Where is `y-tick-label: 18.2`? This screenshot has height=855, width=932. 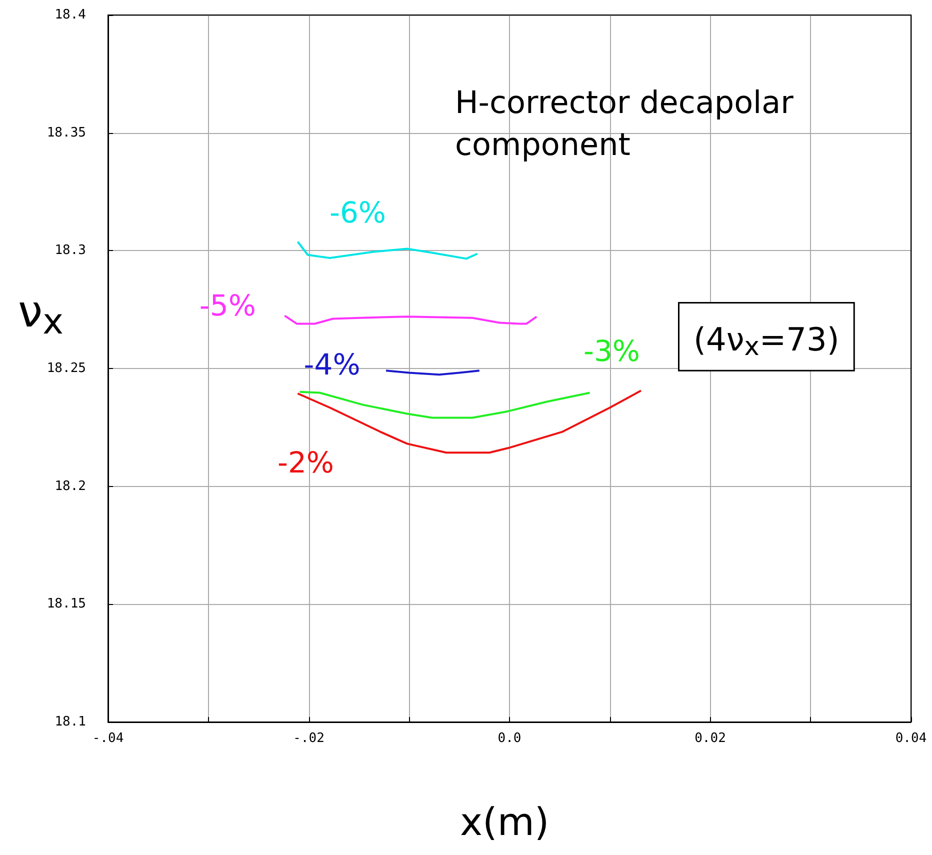
y-tick-label: 18.2 is located at coordinates (70, 486).